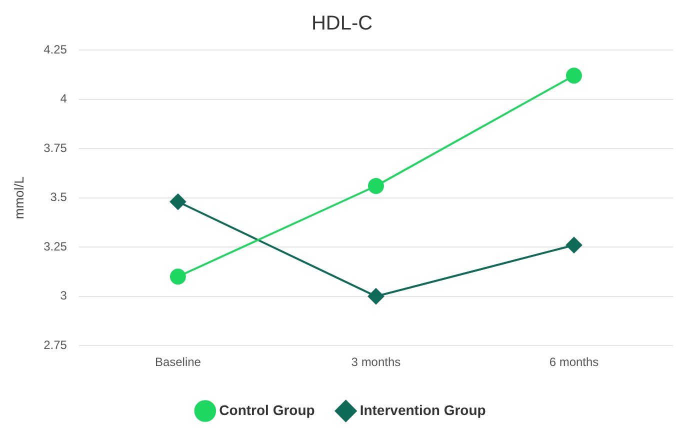  Describe the element at coordinates (574, 362) in the screenshot. I see `x-tick-label: 6 months` at that location.